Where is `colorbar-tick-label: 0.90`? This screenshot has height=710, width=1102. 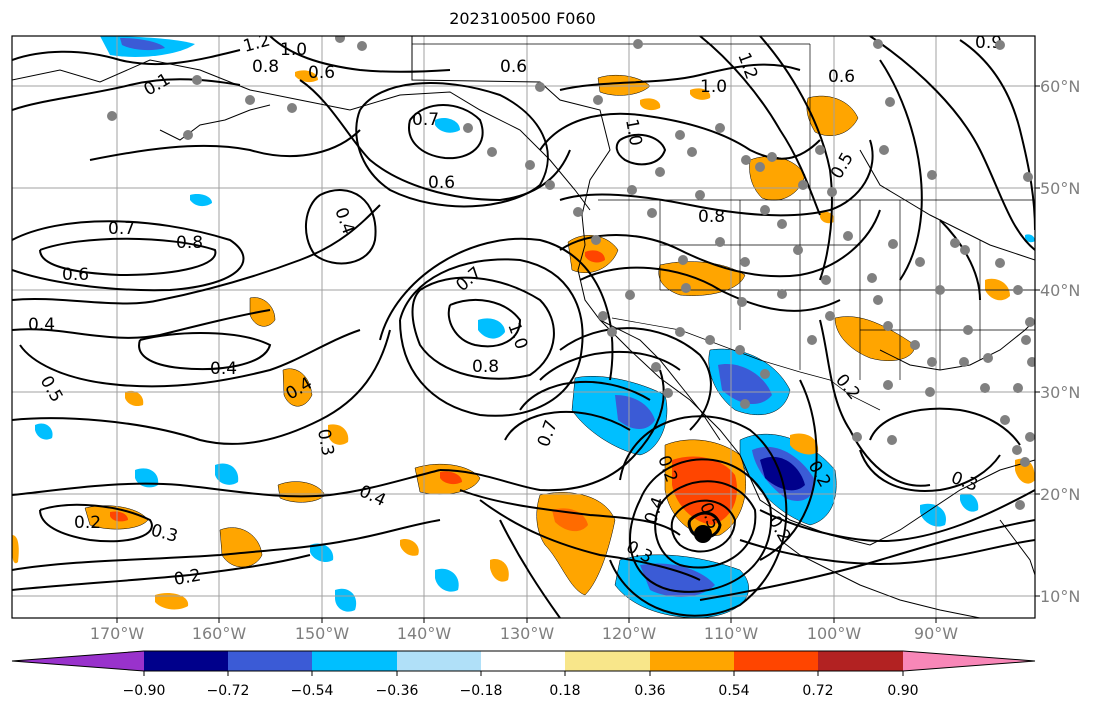 colorbar-tick-label: 0.90 is located at coordinates (903, 691).